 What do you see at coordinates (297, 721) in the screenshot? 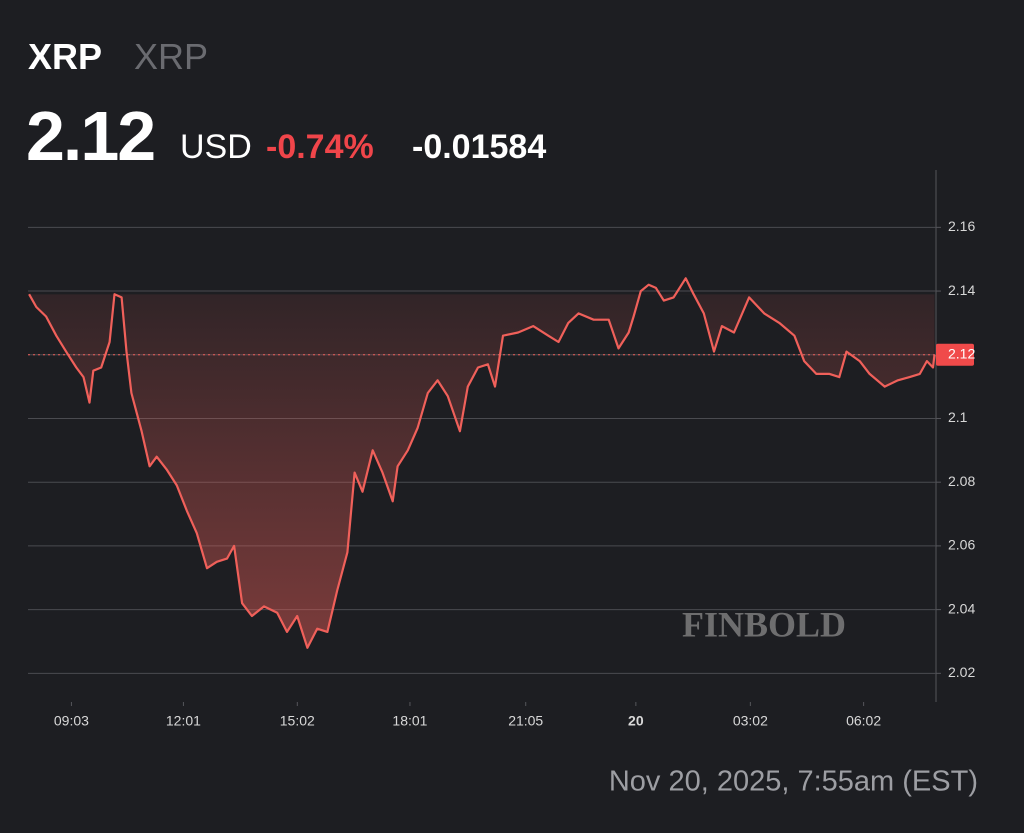
I see `x-tick-label: 15:02` at bounding box center [297, 721].